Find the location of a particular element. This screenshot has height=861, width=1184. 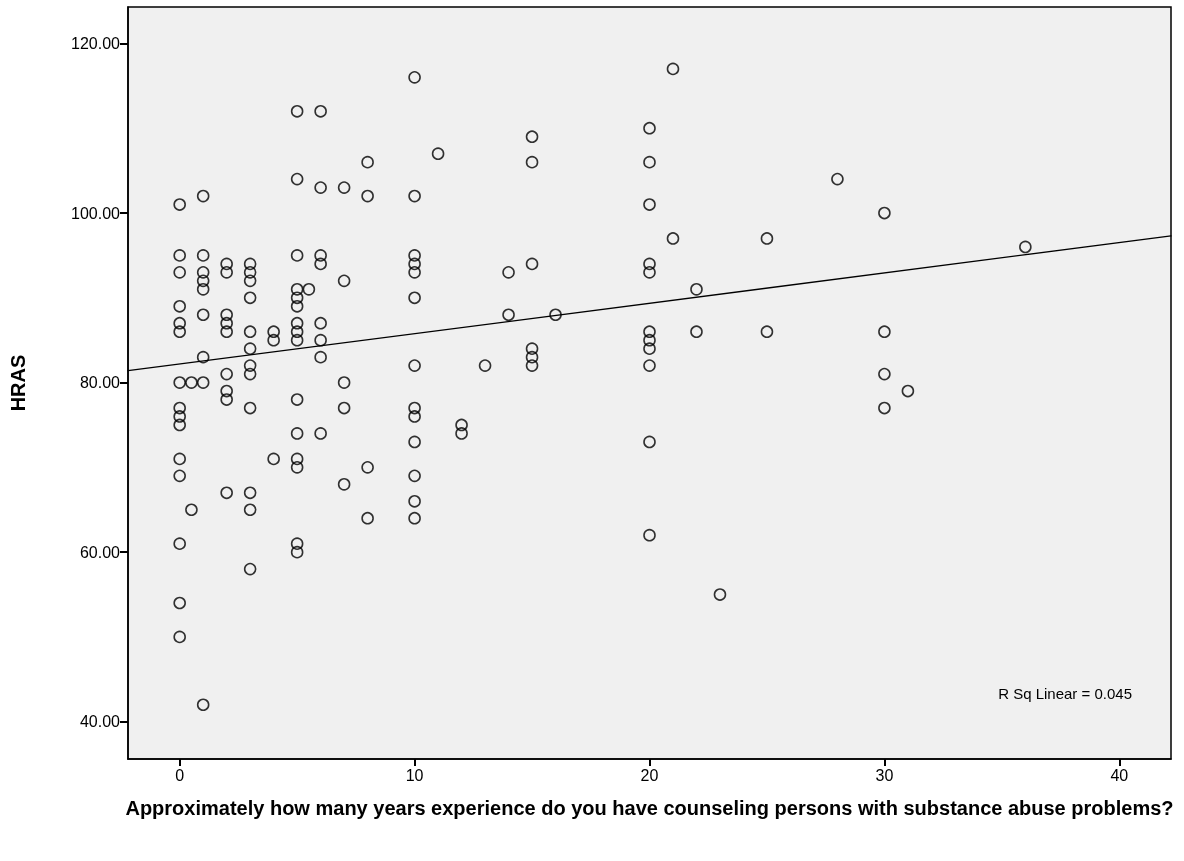

x-tick-label: 10 is located at coordinates (414, 775).